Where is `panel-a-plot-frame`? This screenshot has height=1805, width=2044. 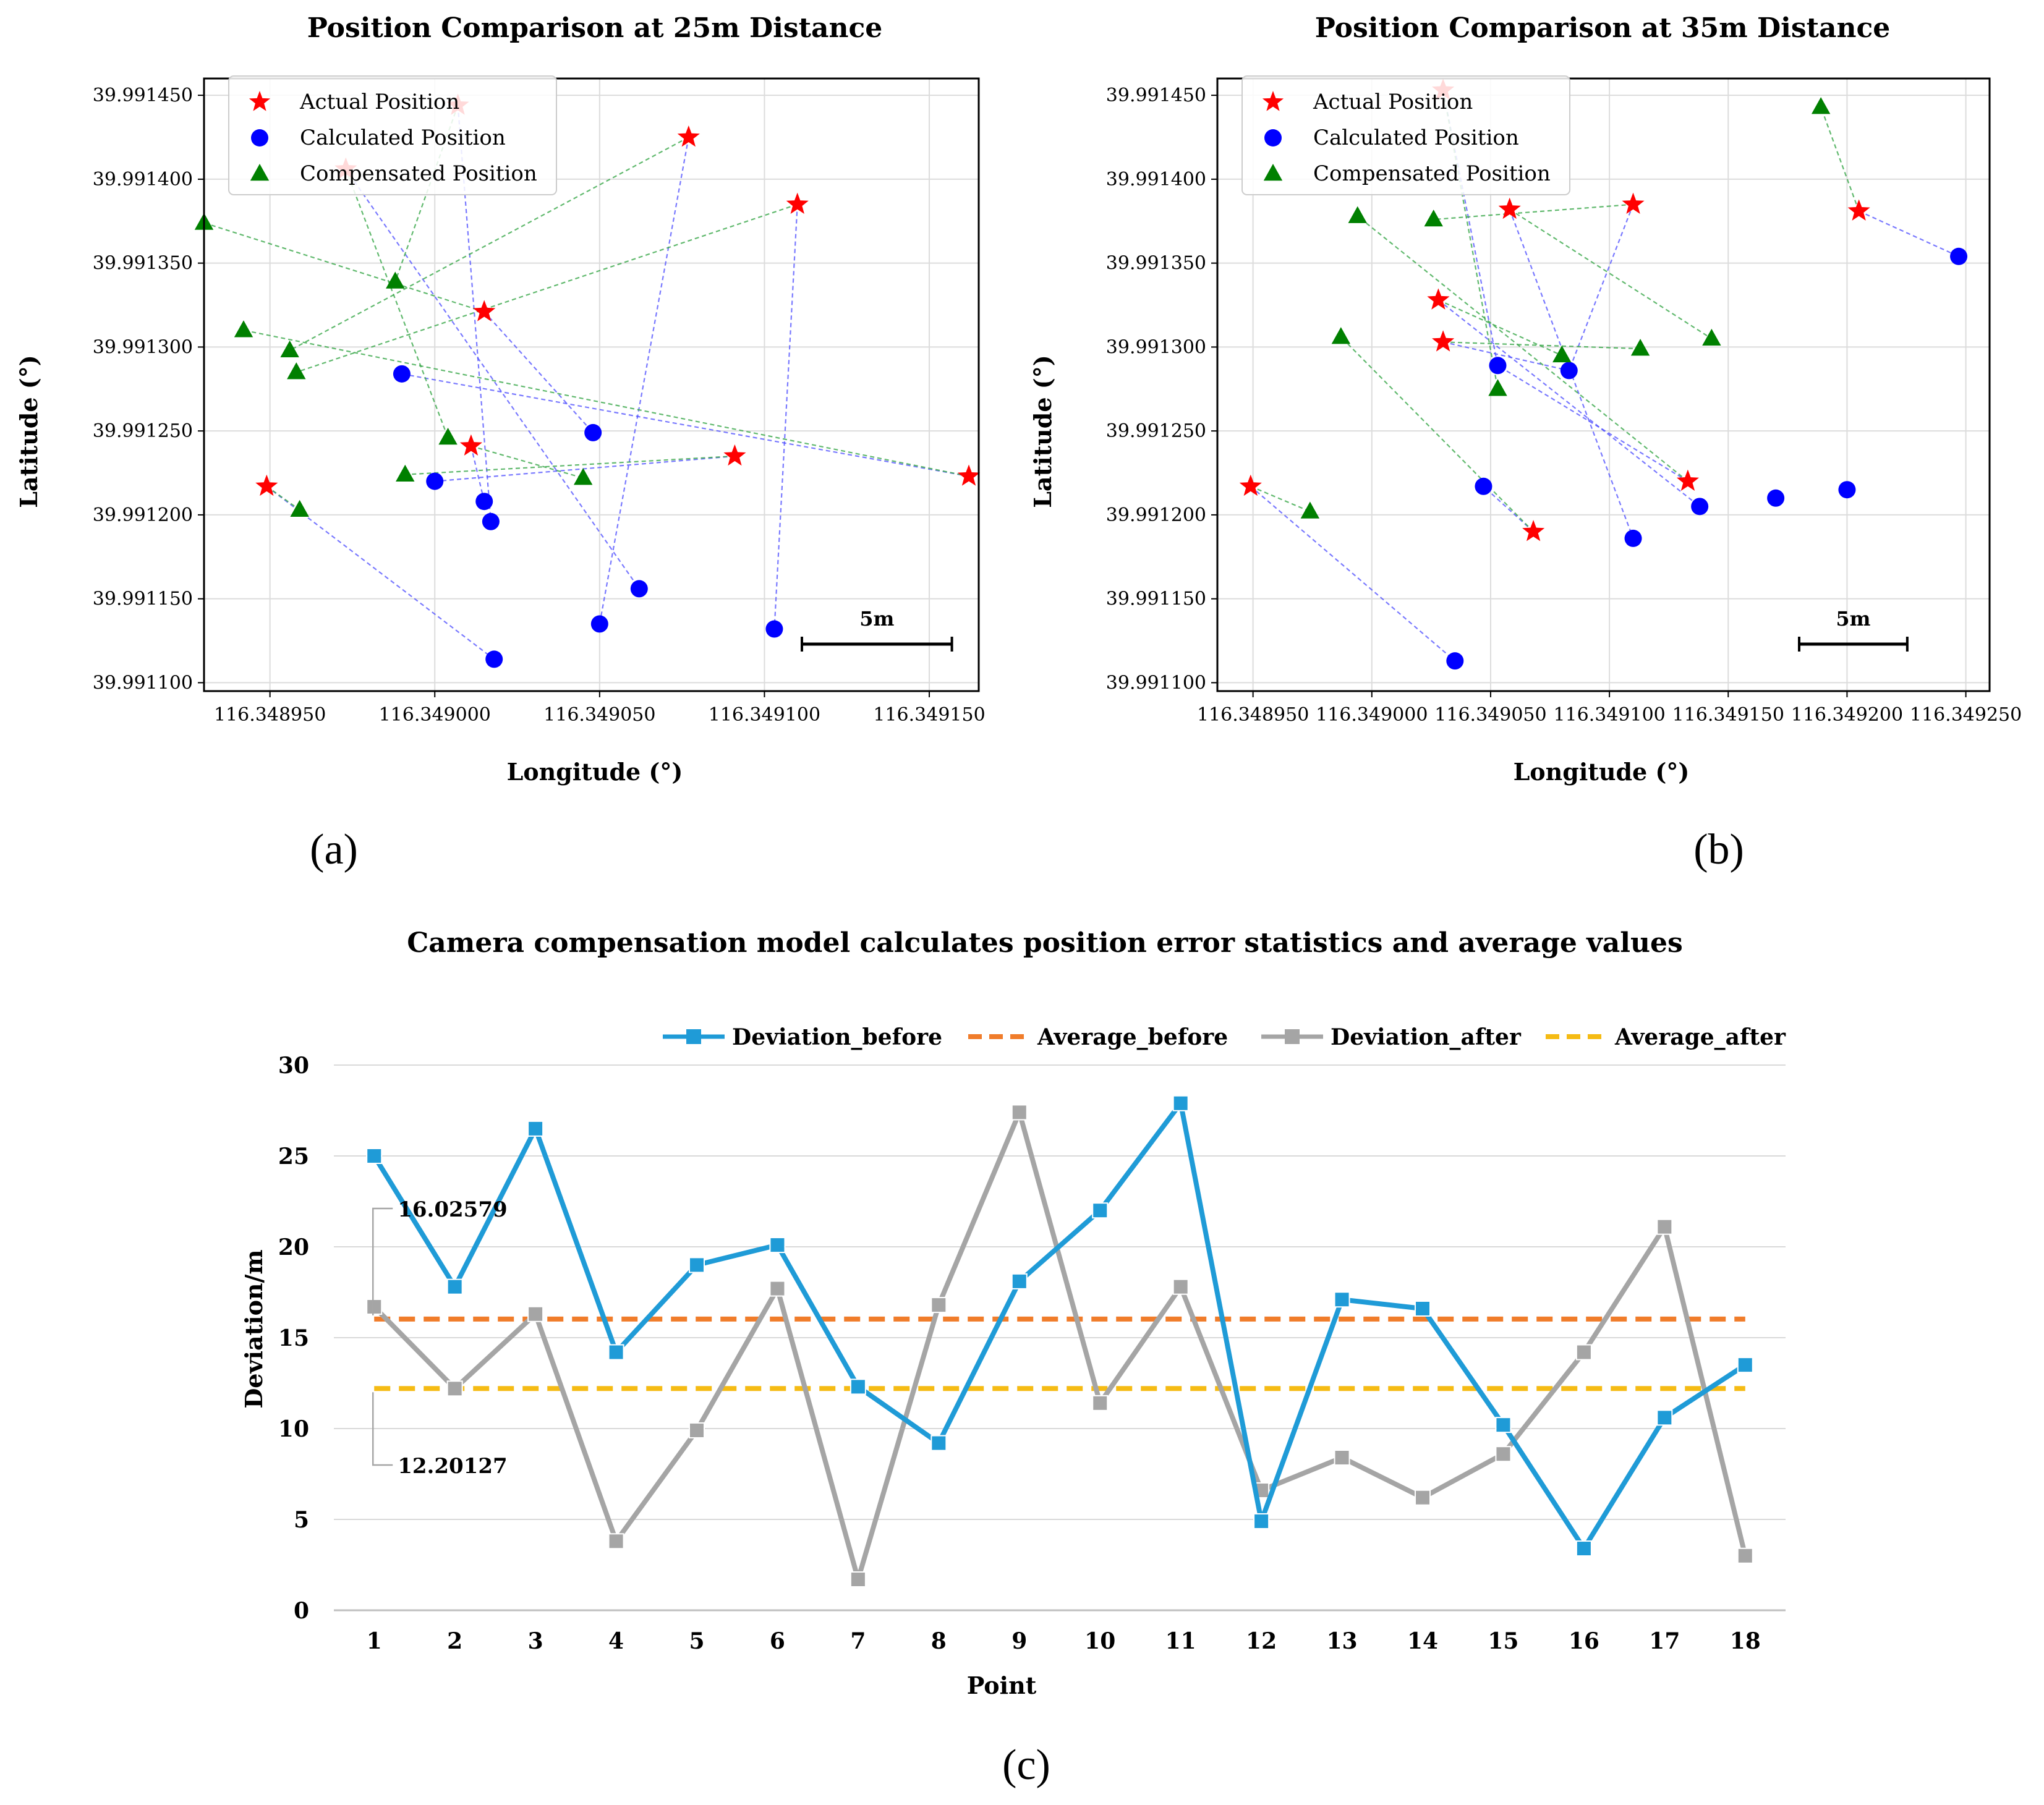 panel-a-plot-frame is located at coordinates (591, 384).